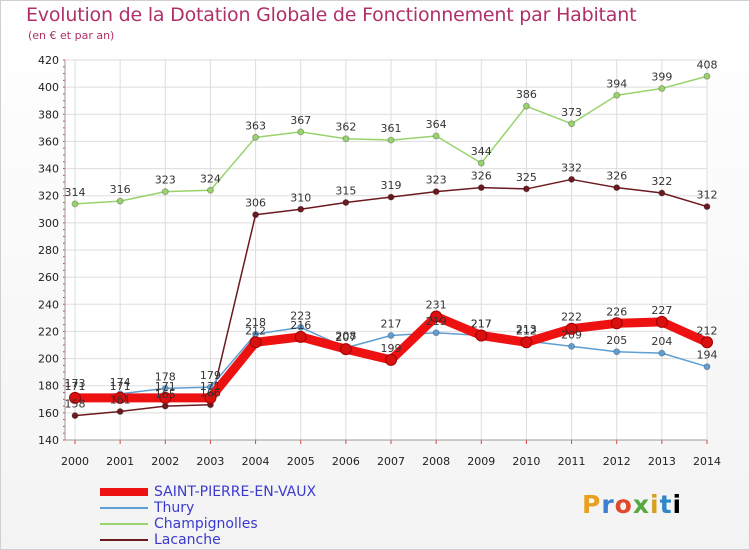  I want to click on data-label: 364, so click(436, 124).